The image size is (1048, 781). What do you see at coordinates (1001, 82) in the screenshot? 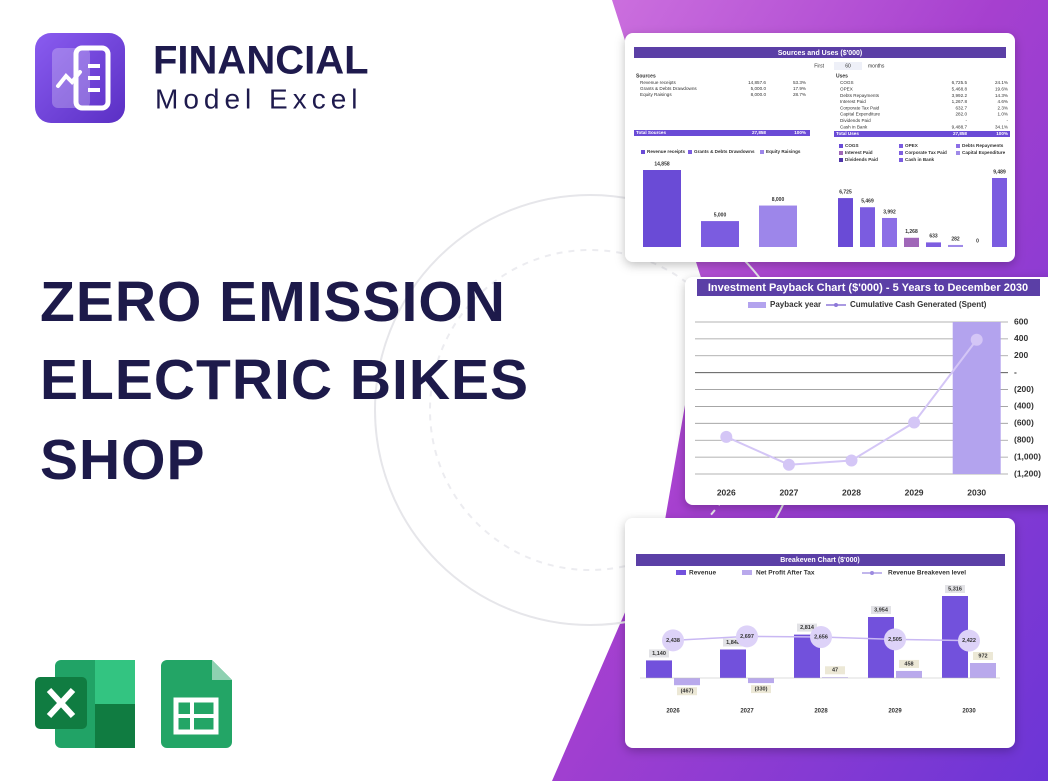
I see `table-cell: 24.1%` at bounding box center [1001, 82].